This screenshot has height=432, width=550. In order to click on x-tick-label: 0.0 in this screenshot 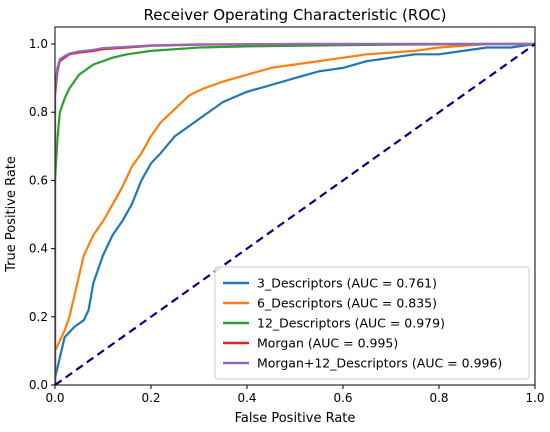, I will do `click(54, 398)`.